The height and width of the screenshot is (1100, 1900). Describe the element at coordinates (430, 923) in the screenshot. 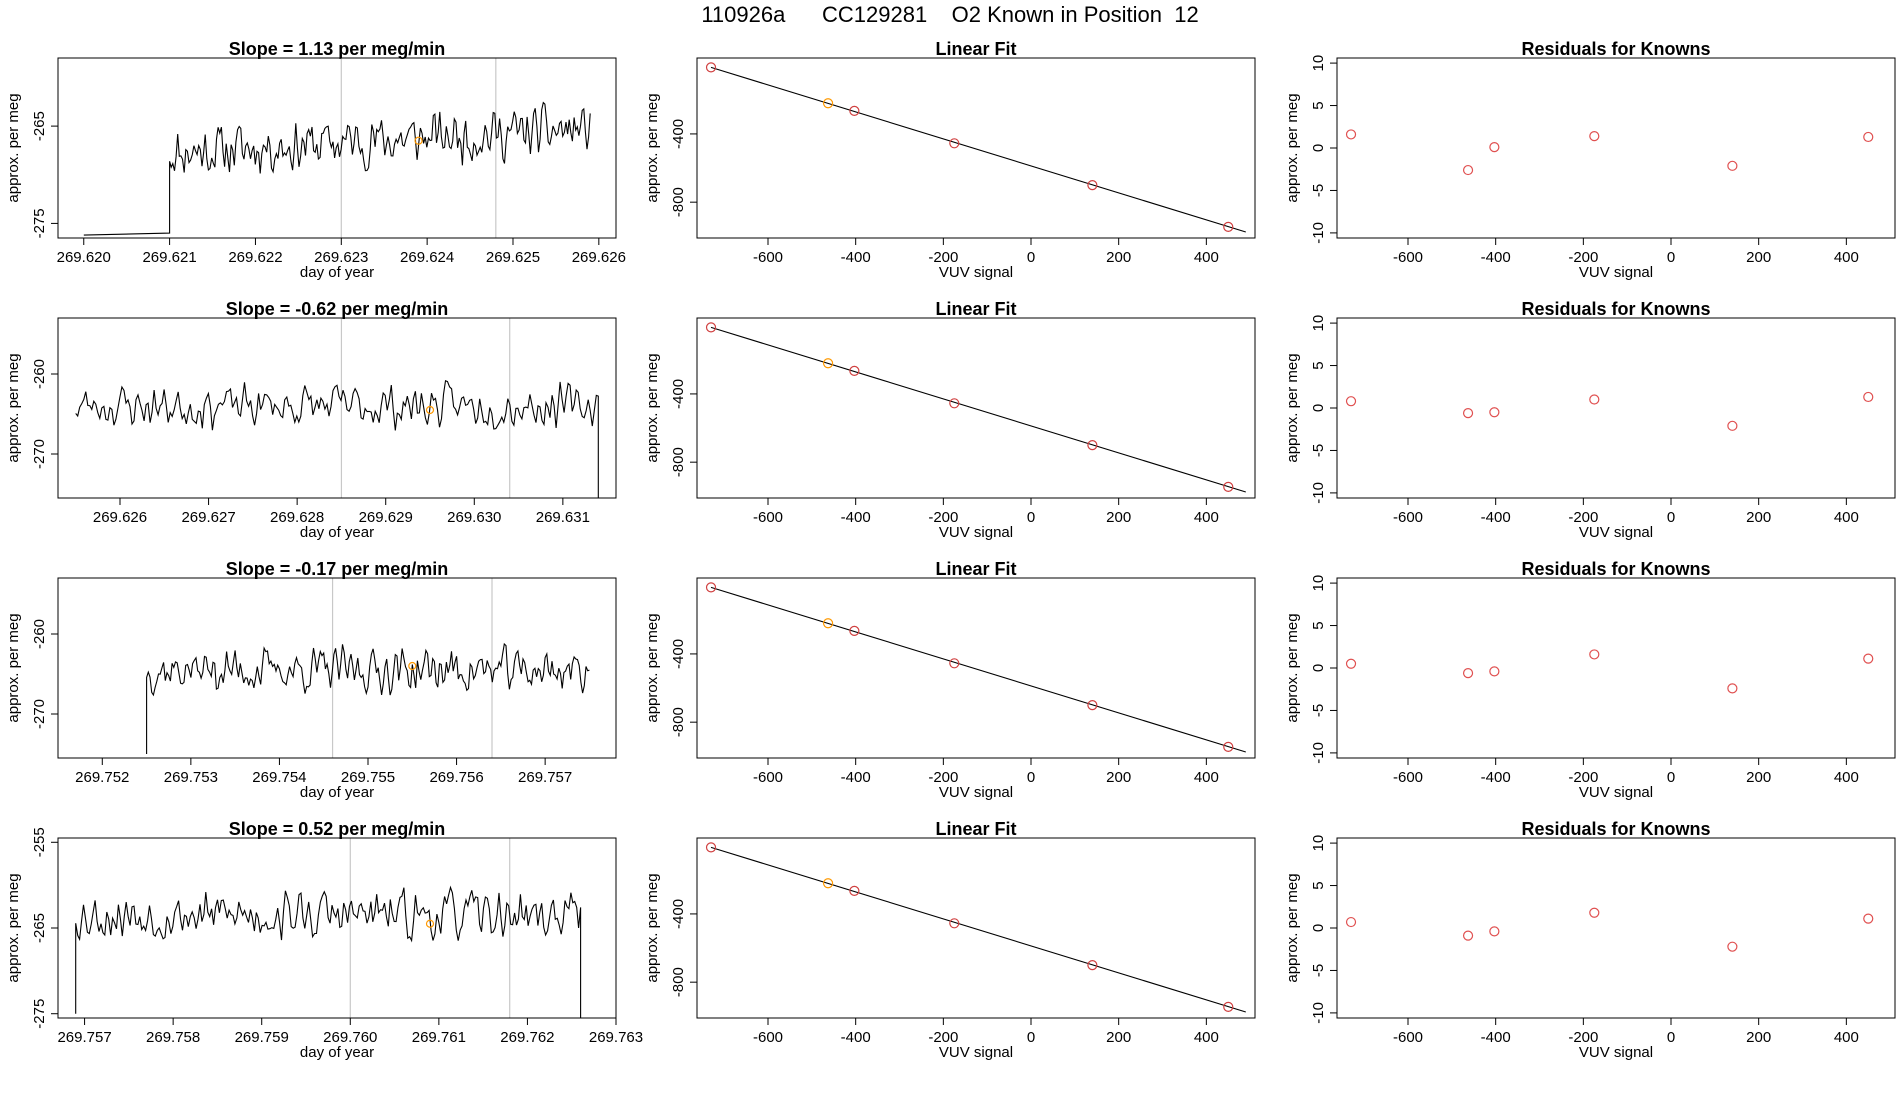

I see `known-marker` at that location.